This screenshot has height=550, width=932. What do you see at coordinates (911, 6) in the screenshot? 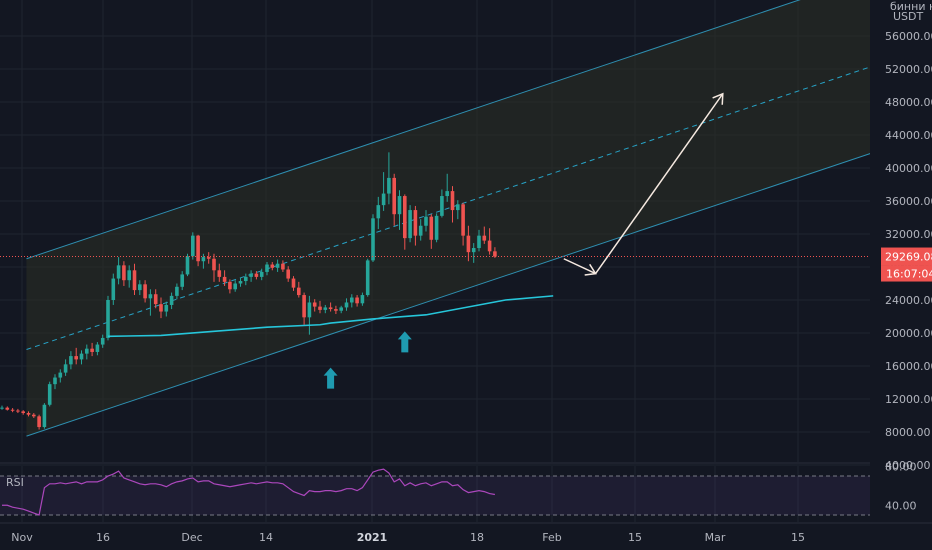
I see `price-unit-line1: бинни но` at bounding box center [911, 6].